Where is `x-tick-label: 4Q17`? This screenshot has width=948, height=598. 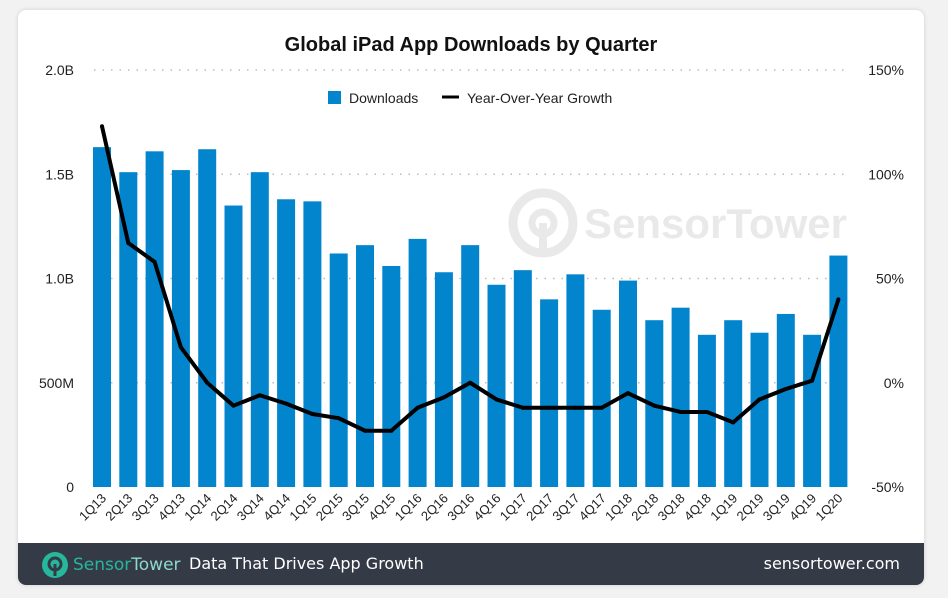 x-tick-label: 4Q17 is located at coordinates (592, 507).